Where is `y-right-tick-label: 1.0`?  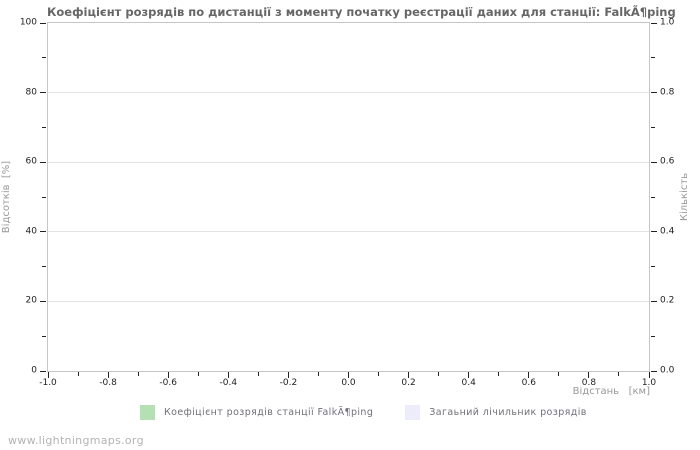 y-right-tick-label: 1.0 is located at coordinates (667, 22).